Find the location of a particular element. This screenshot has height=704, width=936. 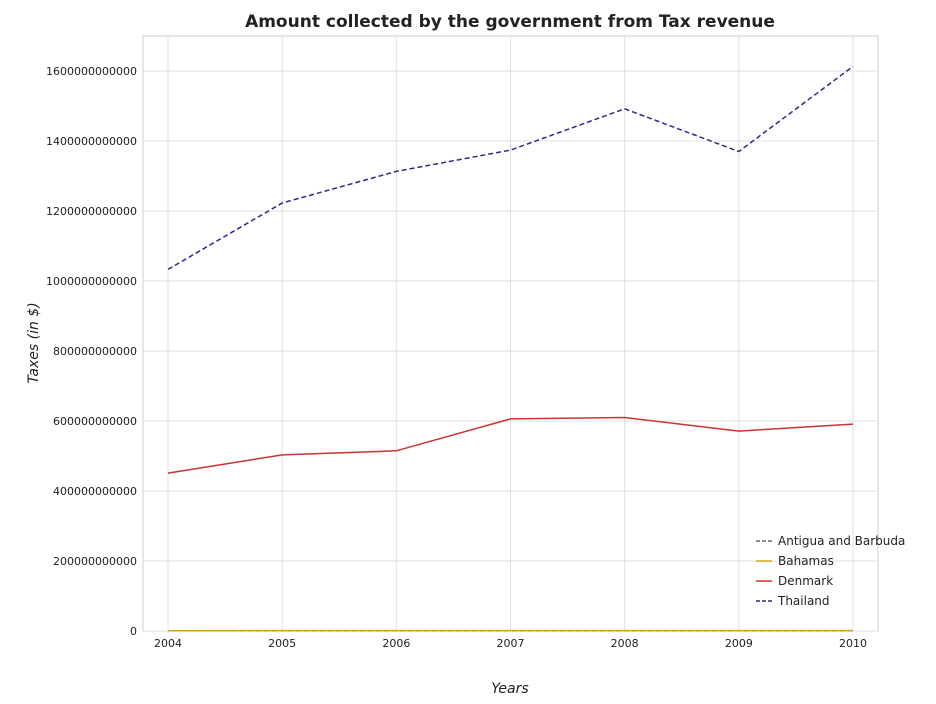

x-tick-label: 2007 is located at coordinates (511, 643).